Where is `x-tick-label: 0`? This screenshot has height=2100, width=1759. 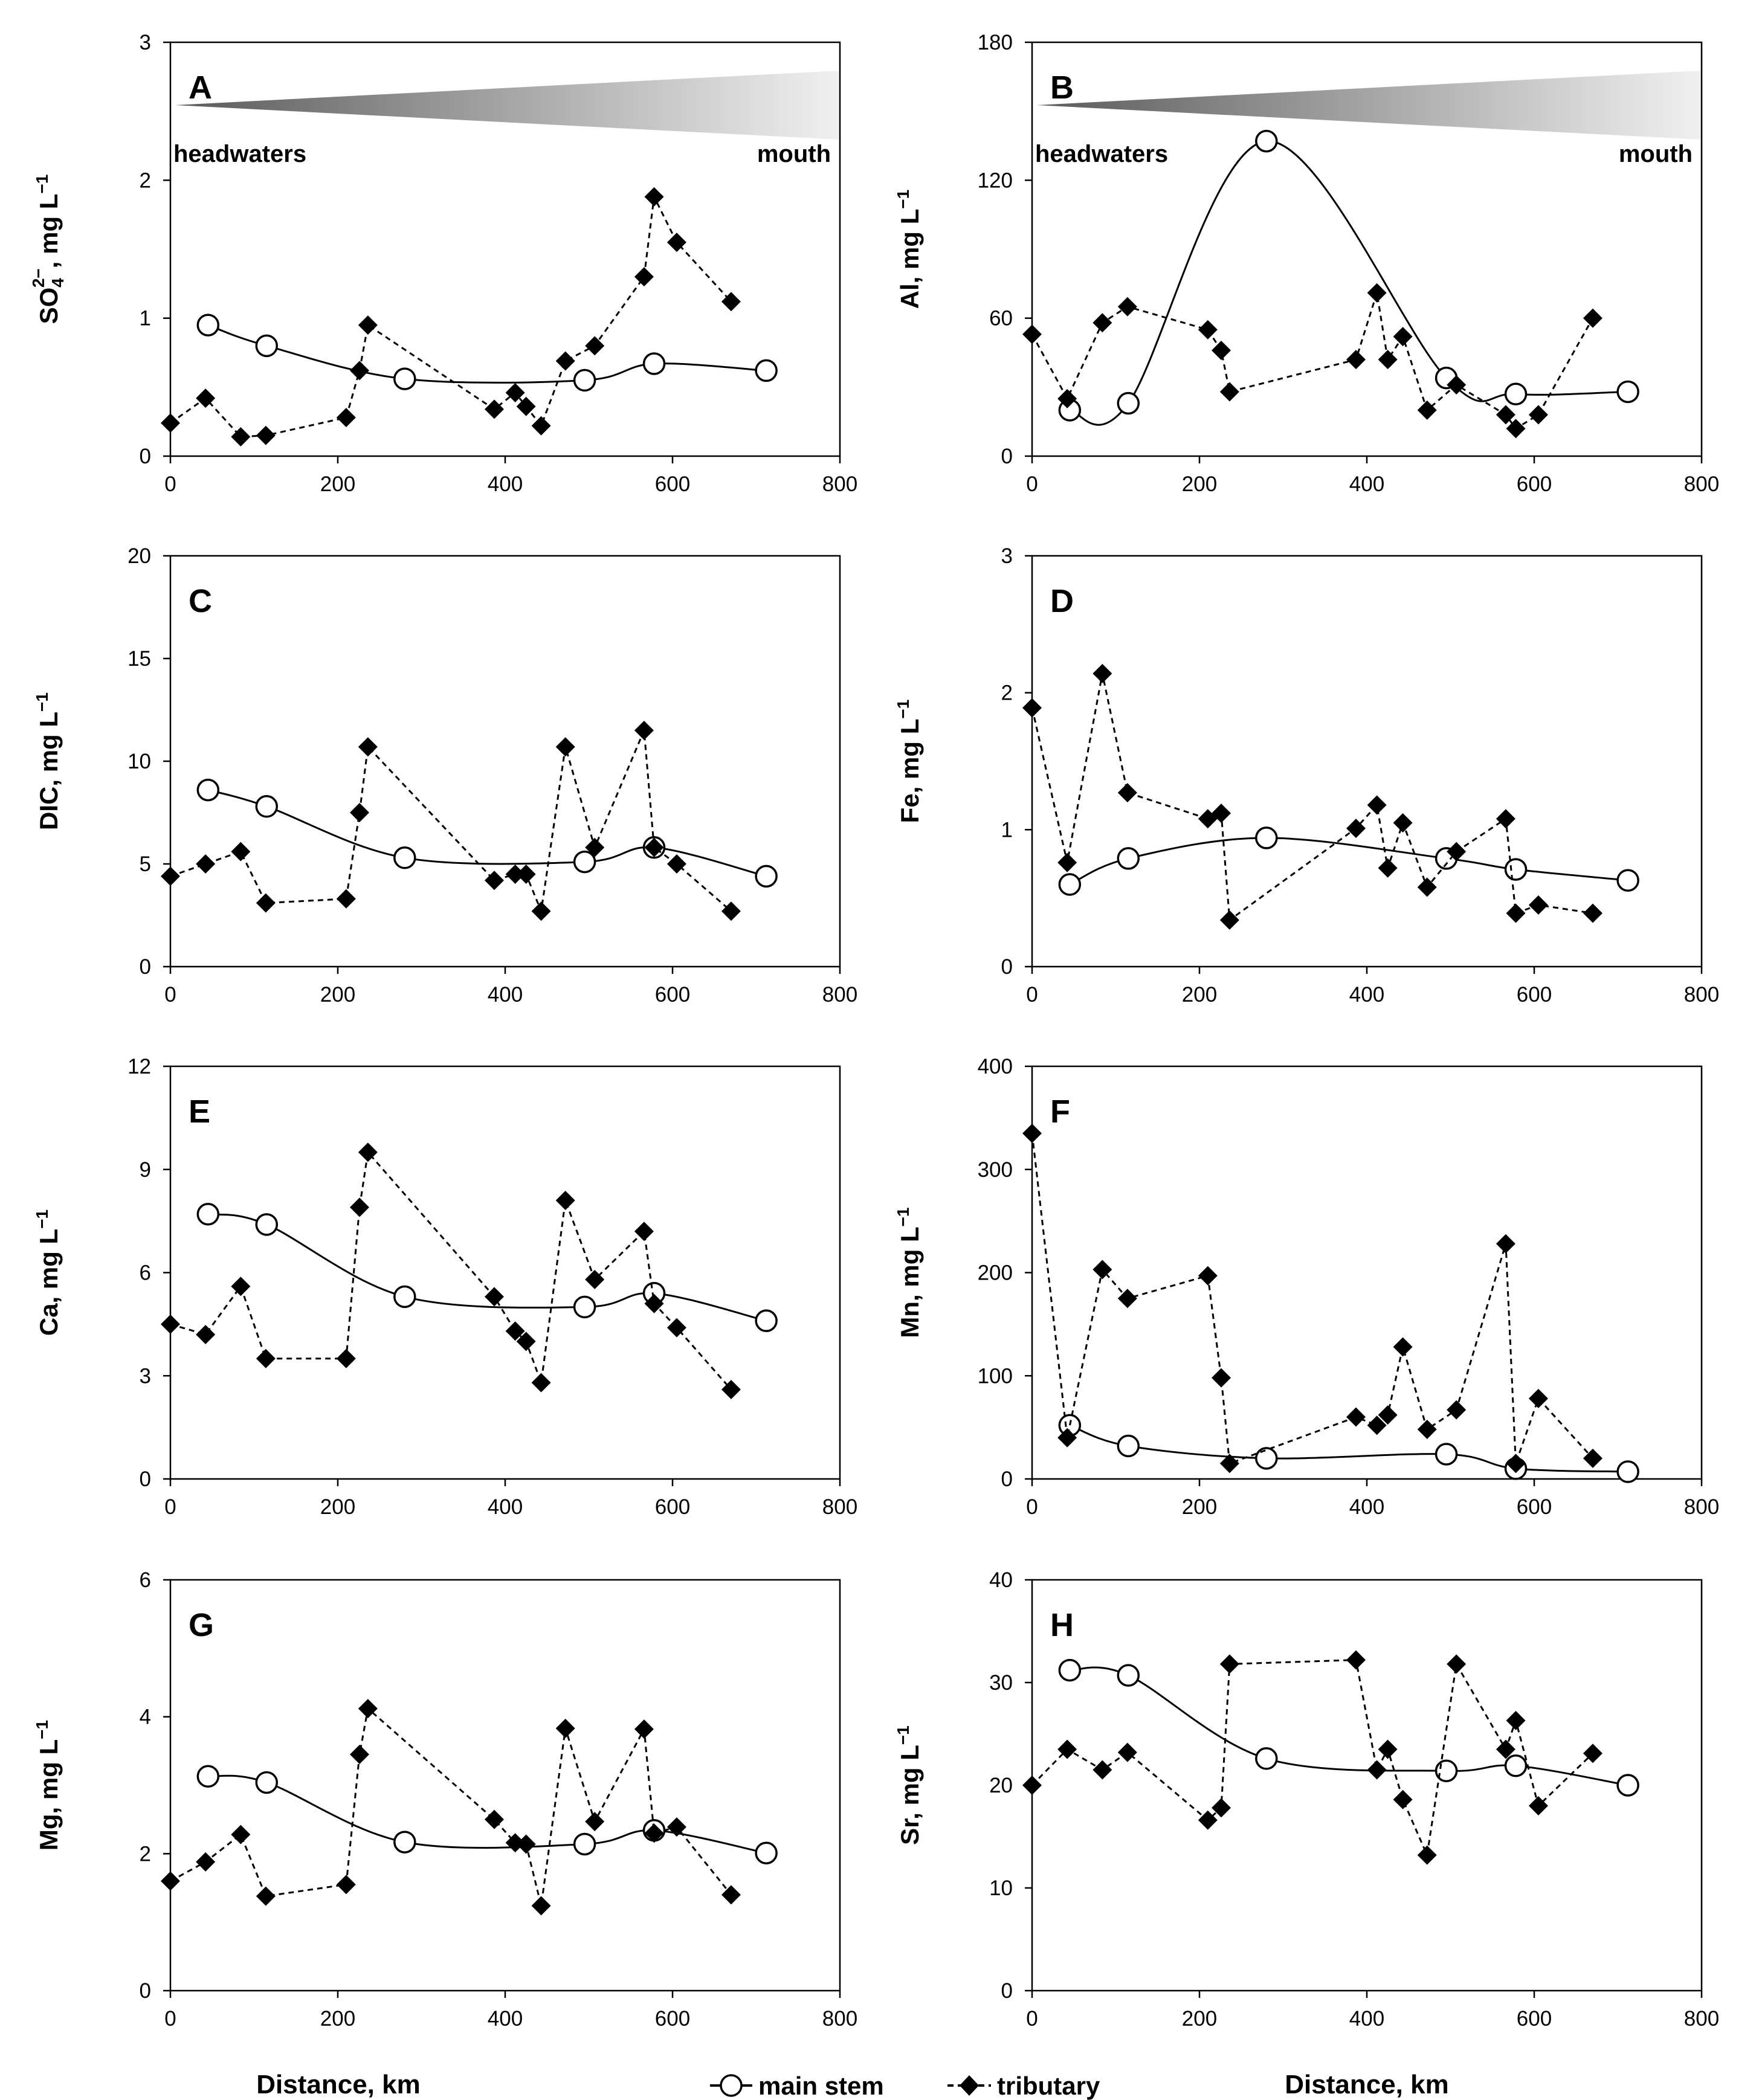 x-tick-label: 0 is located at coordinates (170, 1507).